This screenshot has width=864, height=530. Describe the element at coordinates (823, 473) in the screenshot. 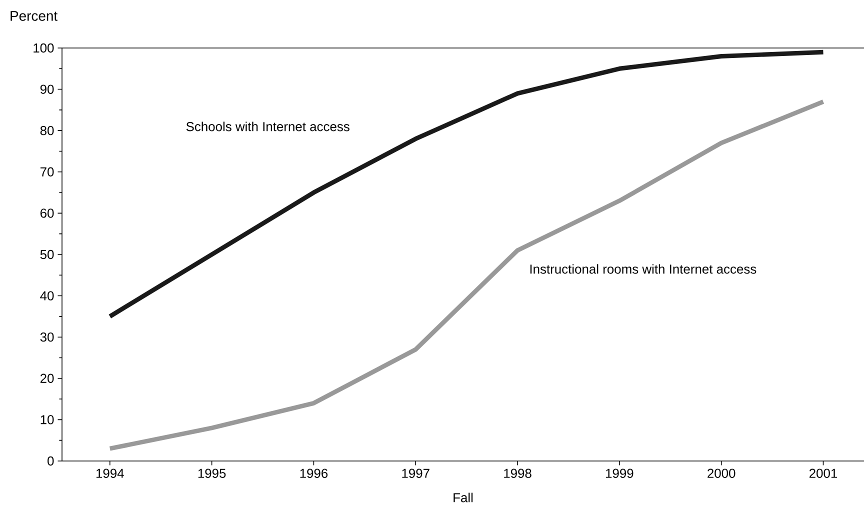

I see `x-tick-label: 2001` at that location.